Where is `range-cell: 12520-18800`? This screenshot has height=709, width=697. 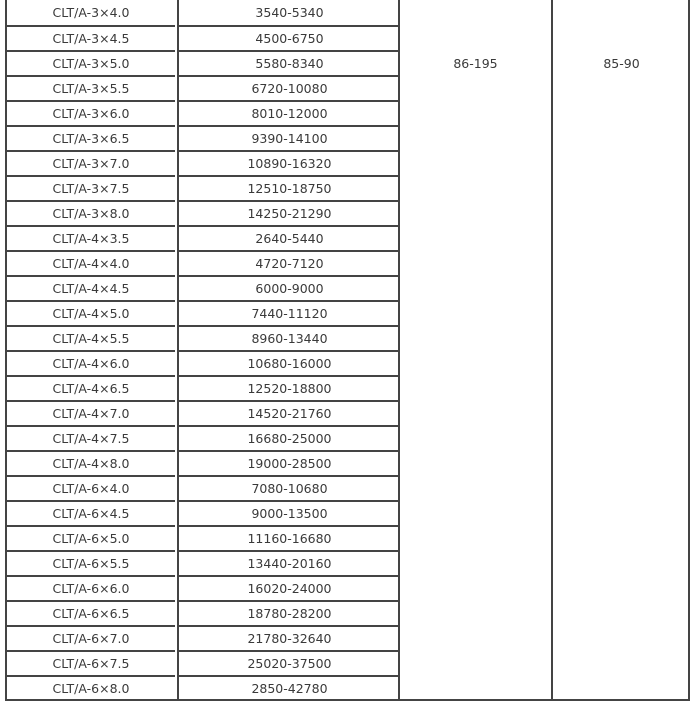
range-cell: 12520-18800 is located at coordinates (289, 387).